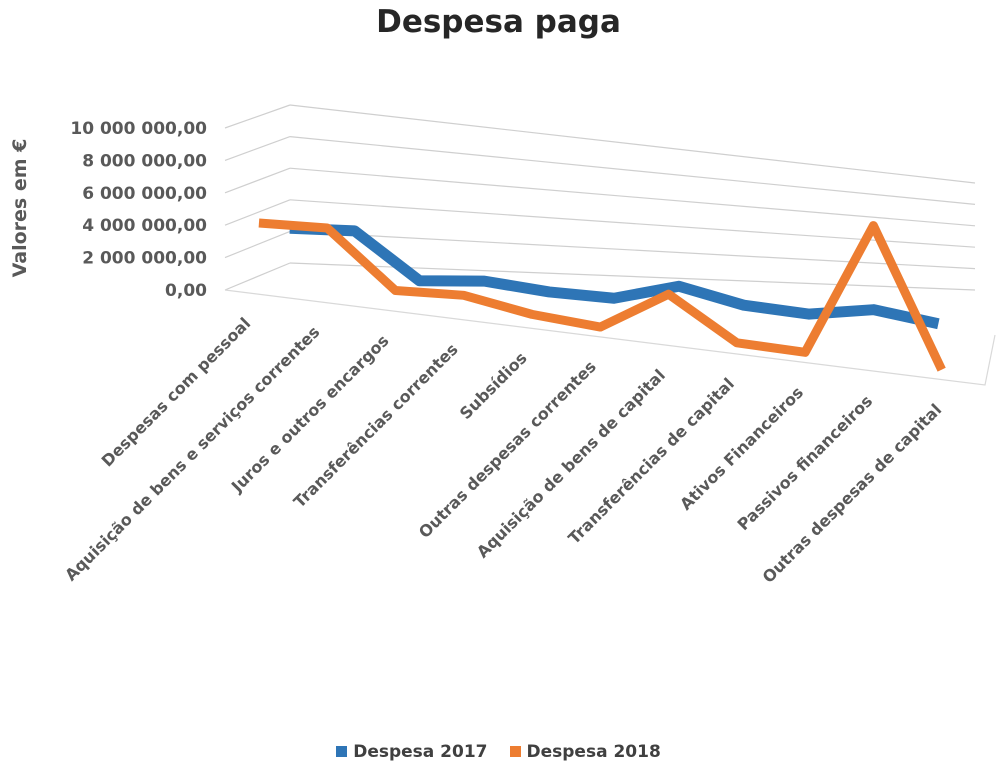  What do you see at coordinates (176, 392) in the screenshot?
I see `x-tick-label: Despesas com pessoal` at bounding box center [176, 392].